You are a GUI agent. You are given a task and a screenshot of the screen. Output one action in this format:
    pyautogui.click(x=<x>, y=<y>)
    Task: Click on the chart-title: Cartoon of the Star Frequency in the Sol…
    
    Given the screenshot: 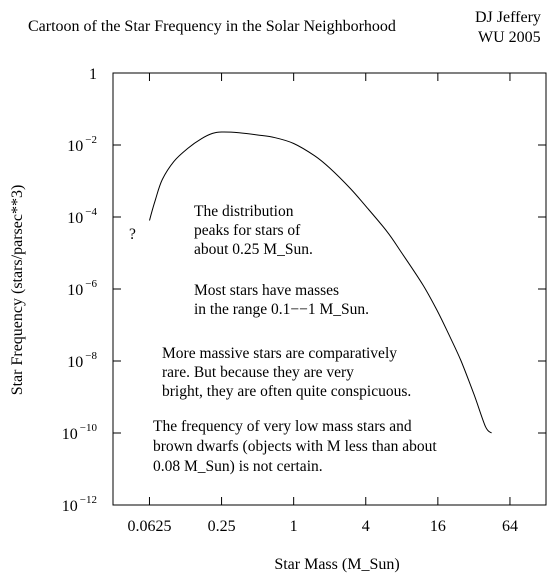 What is the action you would take?
    pyautogui.click(x=212, y=26)
    